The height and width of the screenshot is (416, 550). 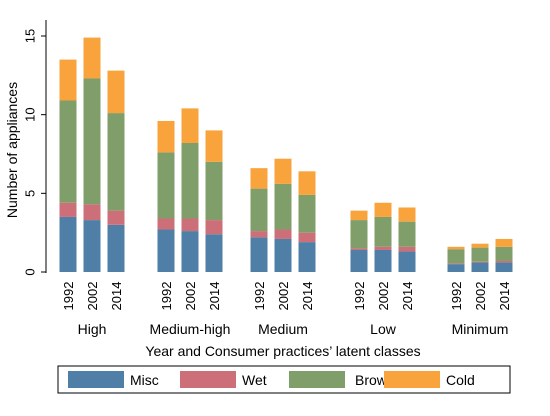 I want to click on legend-label-wet: Wet, so click(x=254, y=380).